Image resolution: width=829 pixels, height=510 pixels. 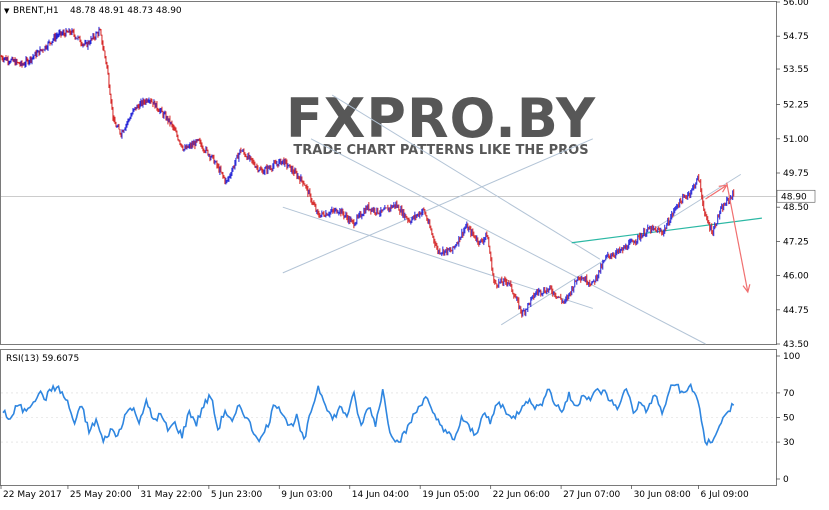 I want to click on time-tick-label: 6 Jul 09:00, so click(x=725, y=495).